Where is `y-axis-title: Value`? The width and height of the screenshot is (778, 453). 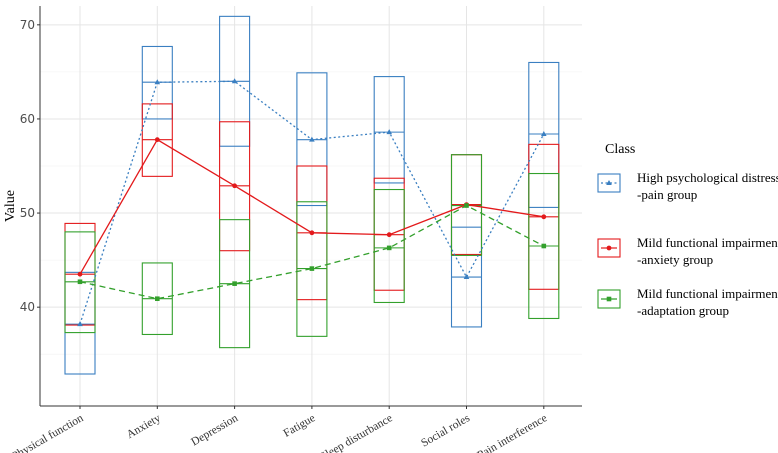 y-axis-title: Value is located at coordinates (10, 206).